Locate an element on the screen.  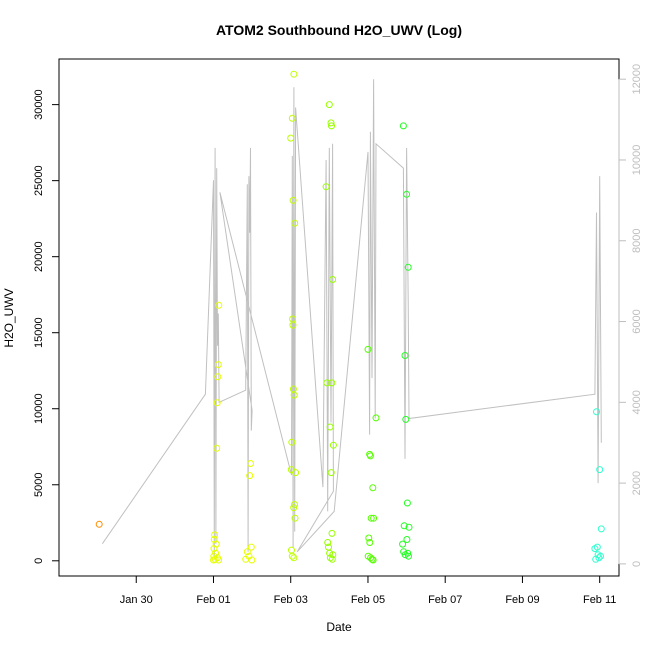
x-tick-label: Jan 30 is located at coordinates (136, 600).